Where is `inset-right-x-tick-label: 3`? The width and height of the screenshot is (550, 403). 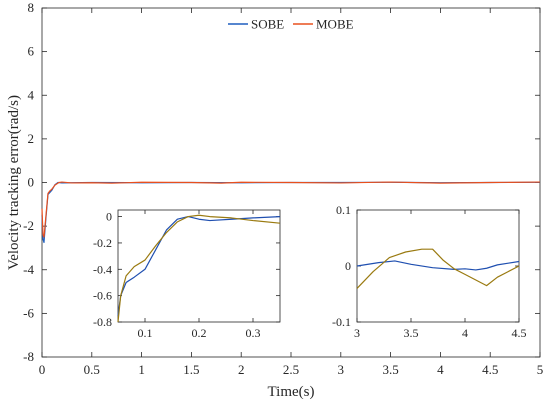
inset-right-x-tick-label: 3 is located at coordinates (357, 333).